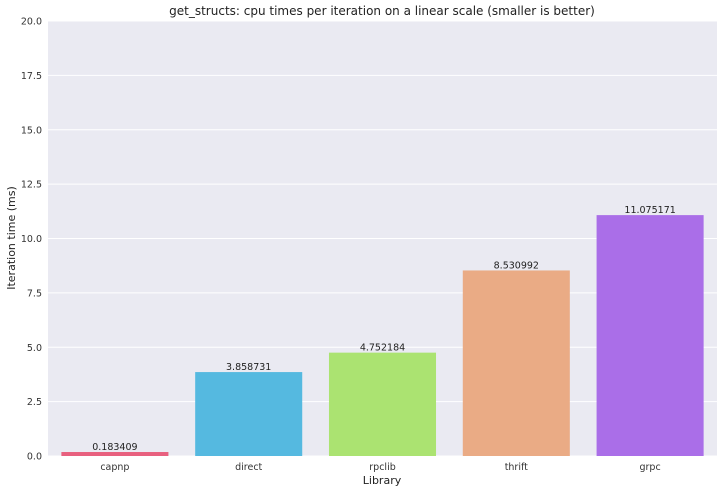 The height and width of the screenshot is (493, 724). I want to click on x-axis-ticks: capnp direct rpclib thrift grpc, so click(380, 467).